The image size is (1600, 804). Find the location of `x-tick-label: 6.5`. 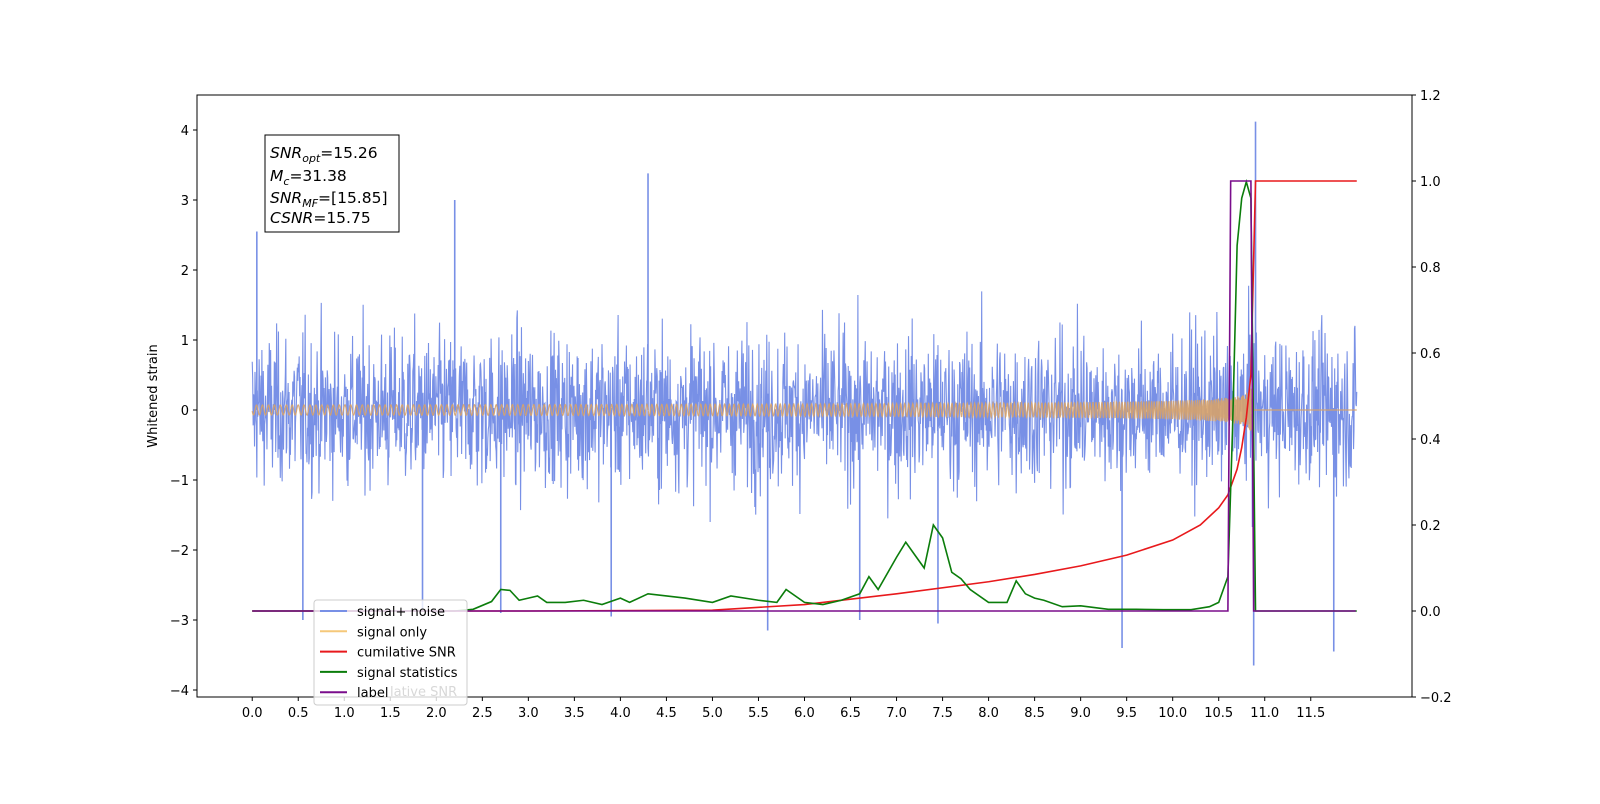

x-tick-label: 6.5 is located at coordinates (850, 713).